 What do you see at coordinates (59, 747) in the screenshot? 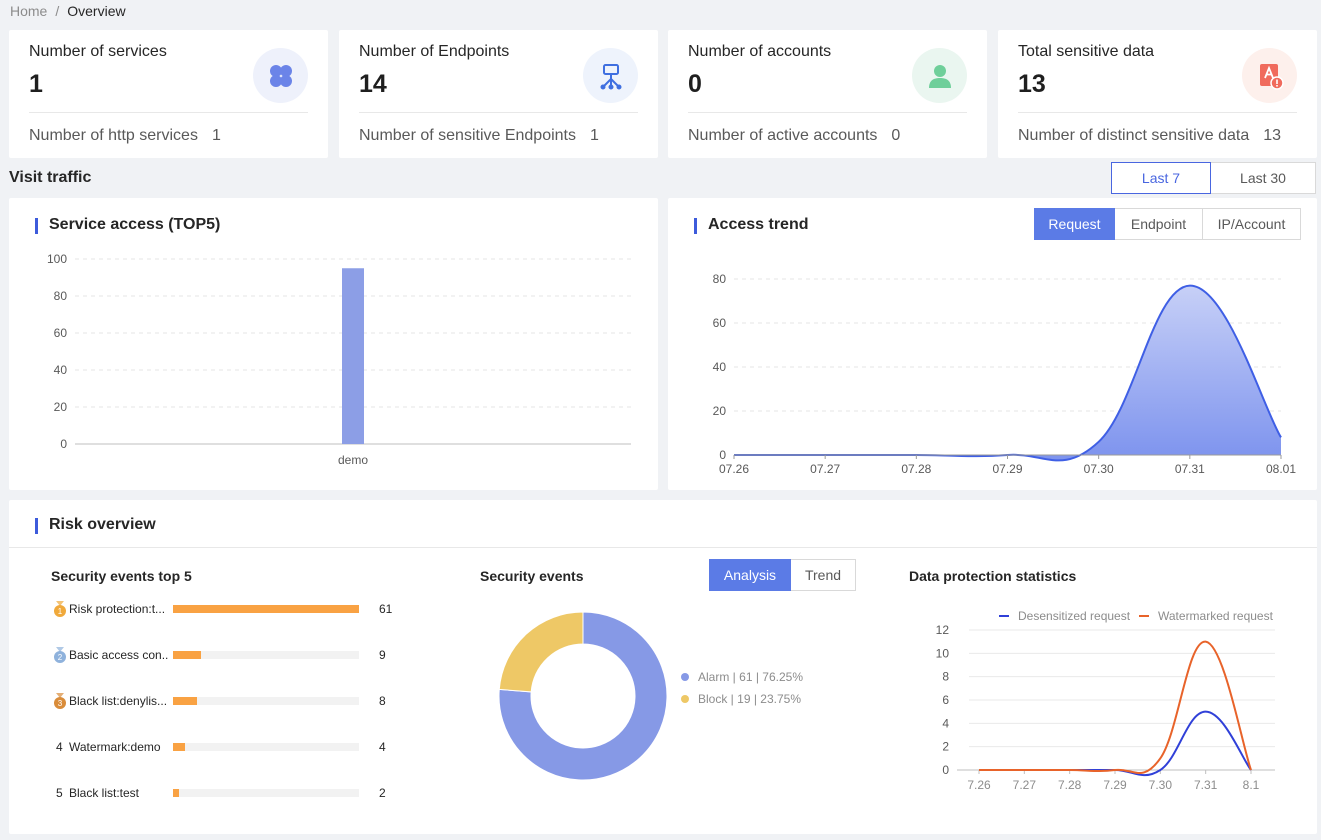
I see `rank-number: 4` at bounding box center [59, 747].